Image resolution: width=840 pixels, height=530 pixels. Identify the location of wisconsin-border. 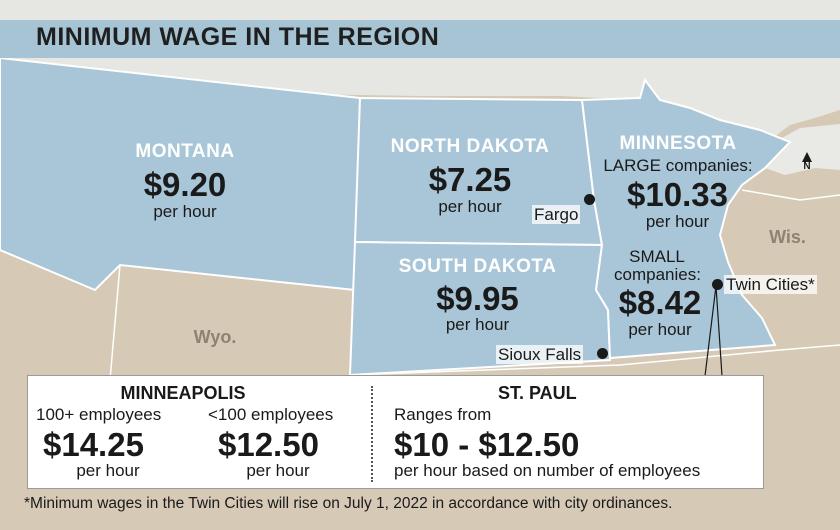
(790, 195).